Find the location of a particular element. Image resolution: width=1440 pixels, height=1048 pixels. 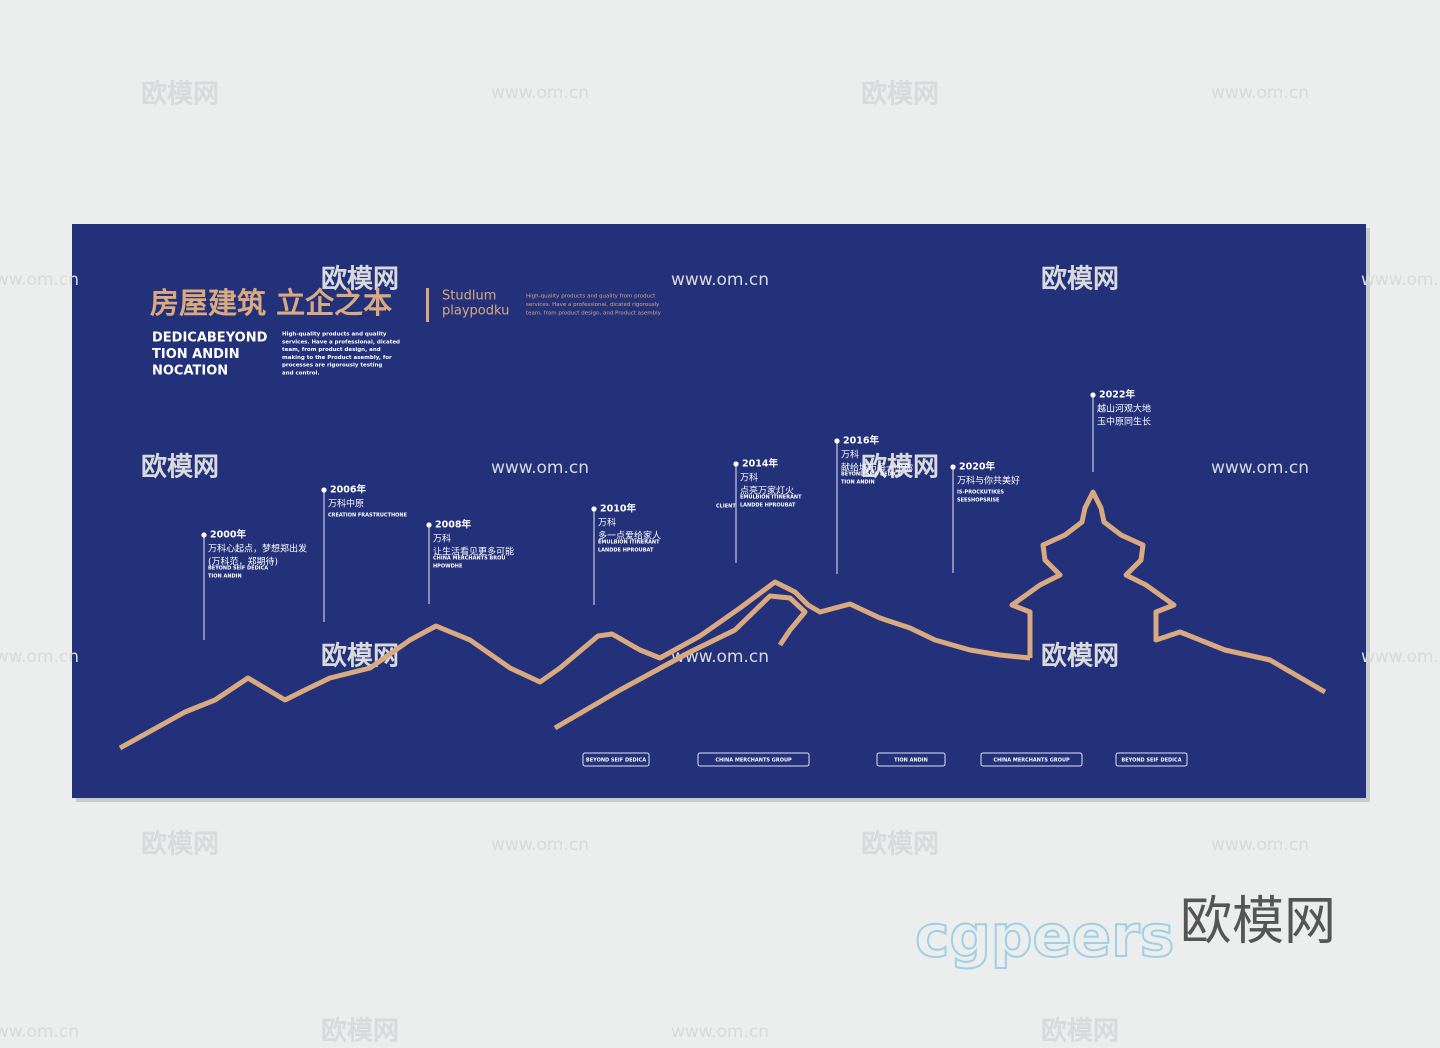

tag-button-label: TION ANDIN is located at coordinates (911, 761).